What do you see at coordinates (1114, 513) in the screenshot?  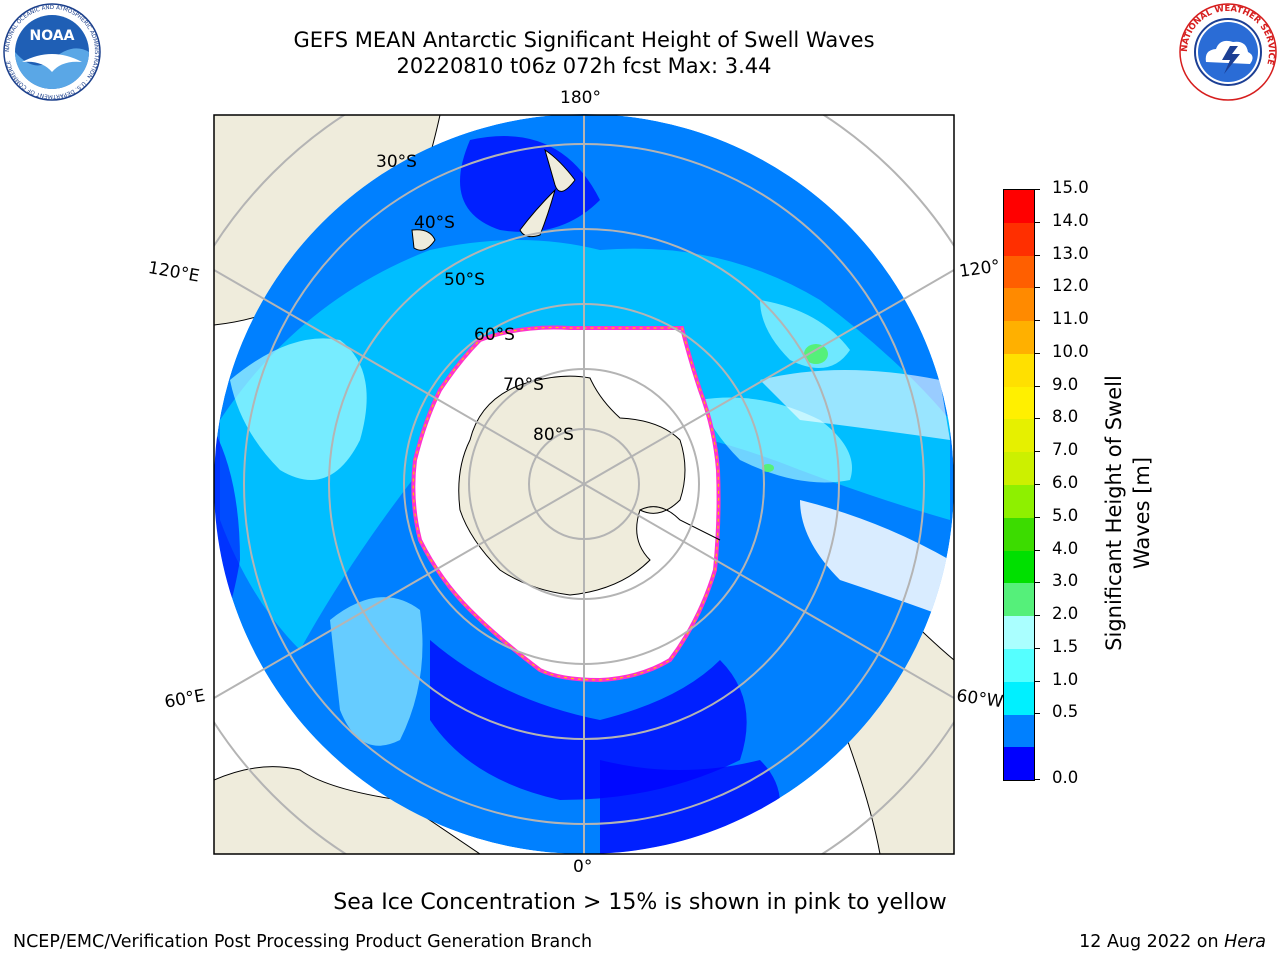 I see `colorbar-title-line1: Significant Height of Swell` at bounding box center [1114, 513].